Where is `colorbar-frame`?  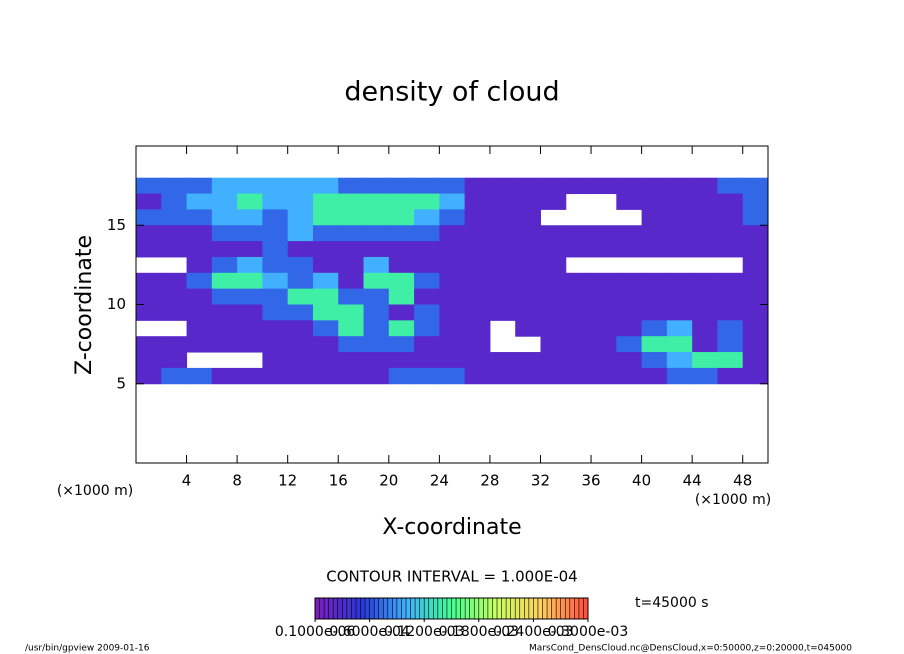
colorbar-frame is located at coordinates (451, 608).